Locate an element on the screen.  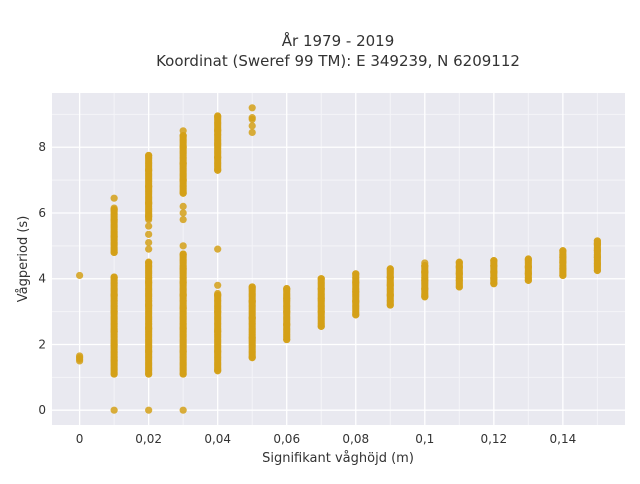
x-axis-label: Signifikant våghöjd (m) is located at coordinates (338, 458).